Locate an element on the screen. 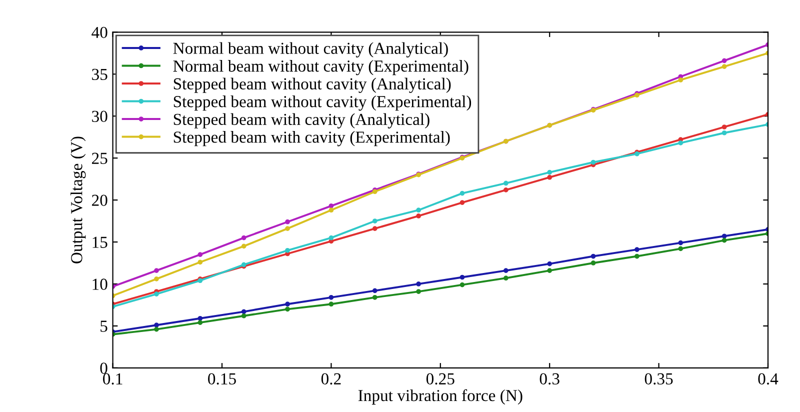  y-tick-label: 5 is located at coordinates (104, 326).